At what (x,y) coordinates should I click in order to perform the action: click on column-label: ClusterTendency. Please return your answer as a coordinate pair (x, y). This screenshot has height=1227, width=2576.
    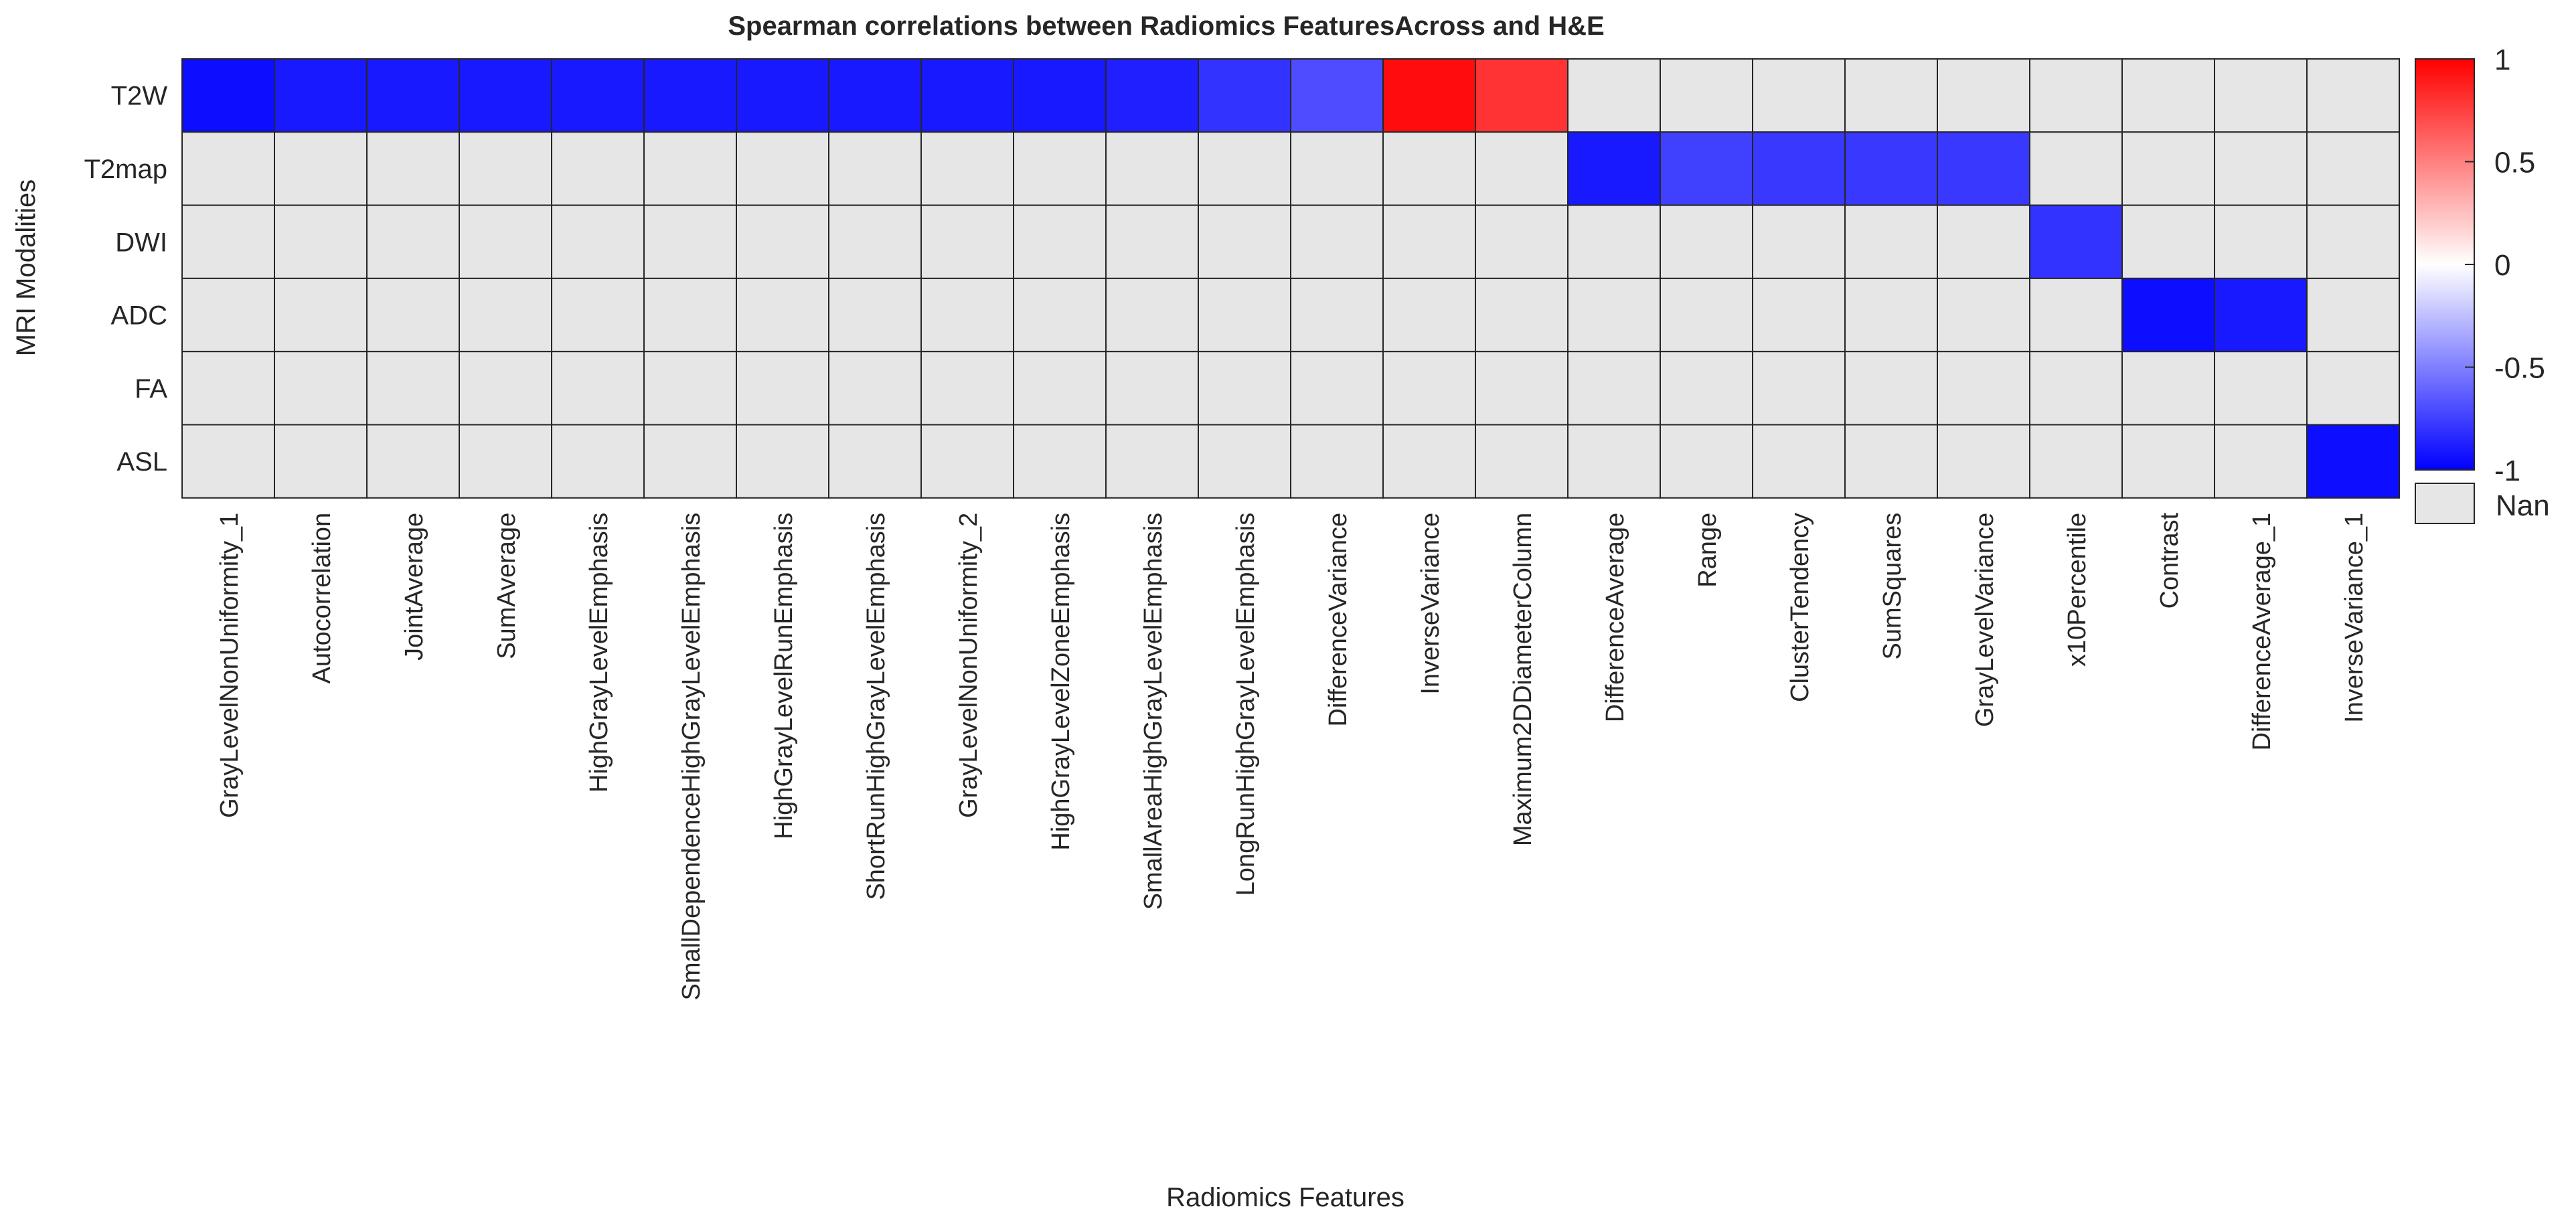
    Looking at the image, I should click on (1800, 607).